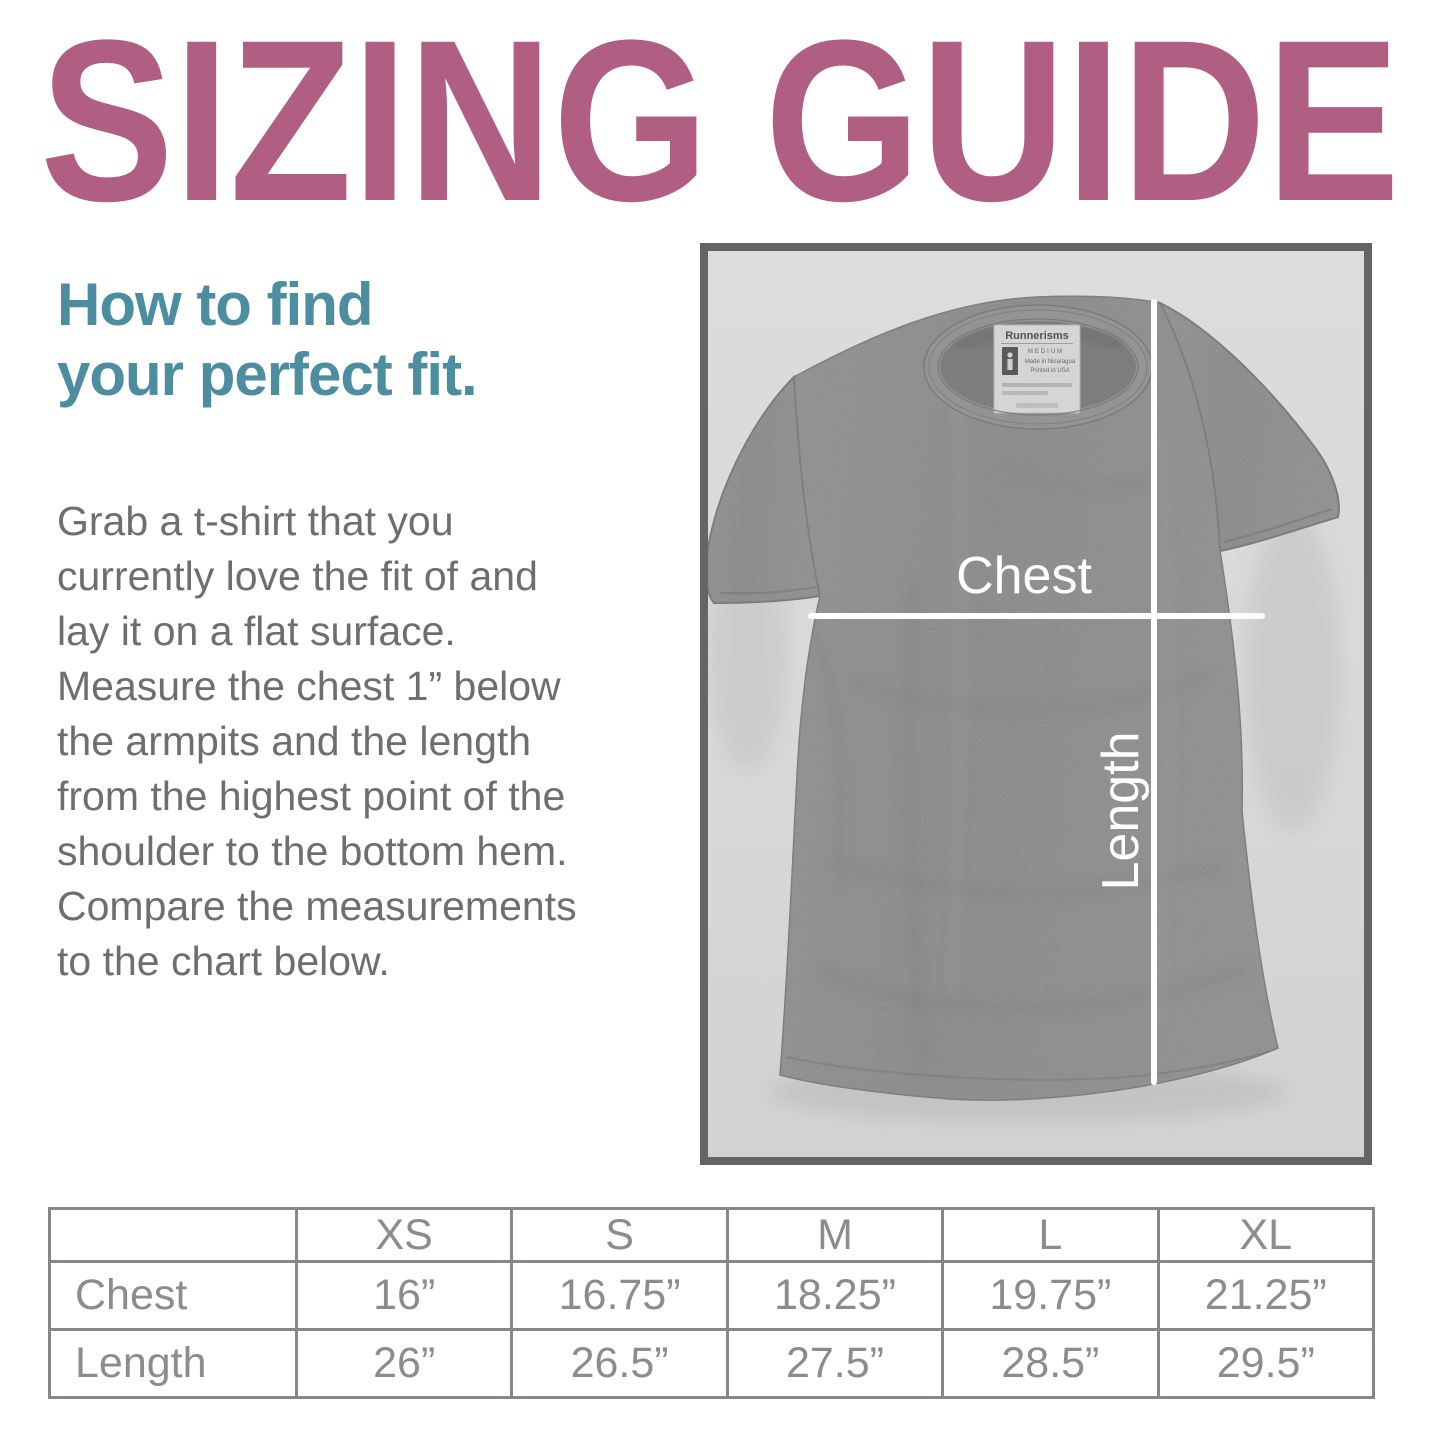 The width and height of the screenshot is (1445, 1445). What do you see at coordinates (256, 631) in the screenshot?
I see `instructions-line: lay it on a flat surface.` at bounding box center [256, 631].